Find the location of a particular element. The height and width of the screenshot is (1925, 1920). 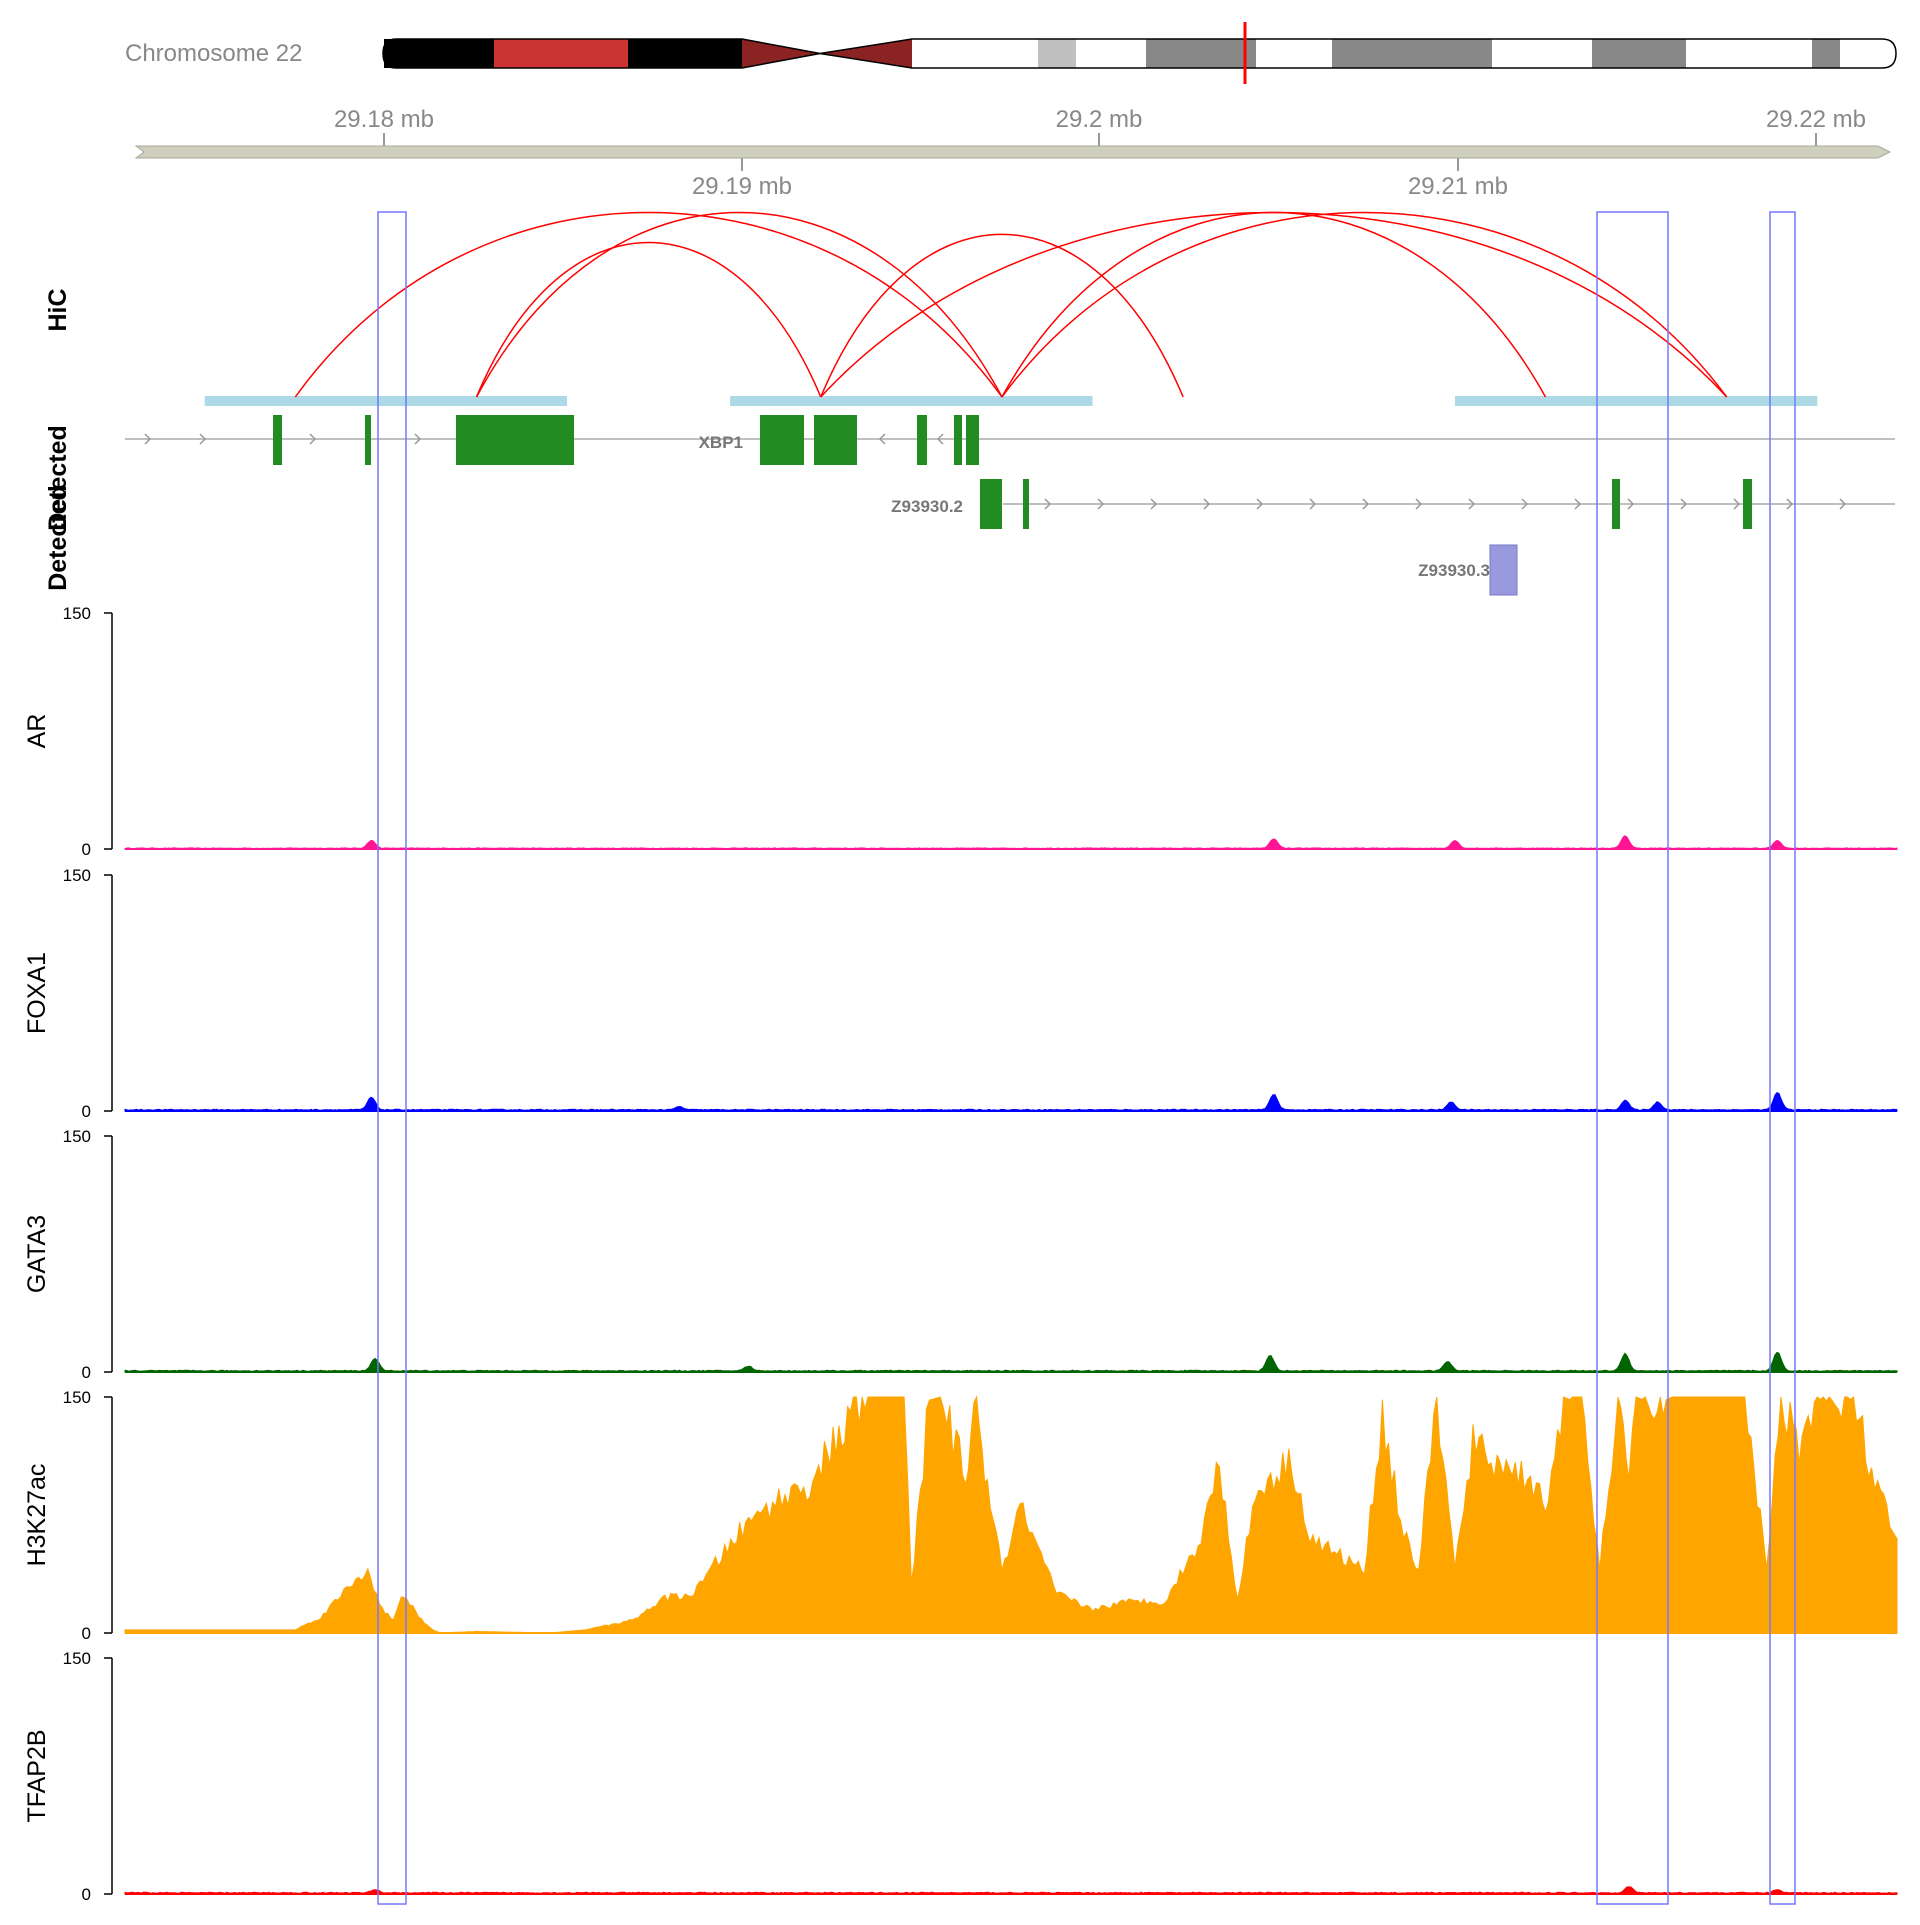

track-h3k27ac: 0 150 H3K27ac is located at coordinates (960, 1515).